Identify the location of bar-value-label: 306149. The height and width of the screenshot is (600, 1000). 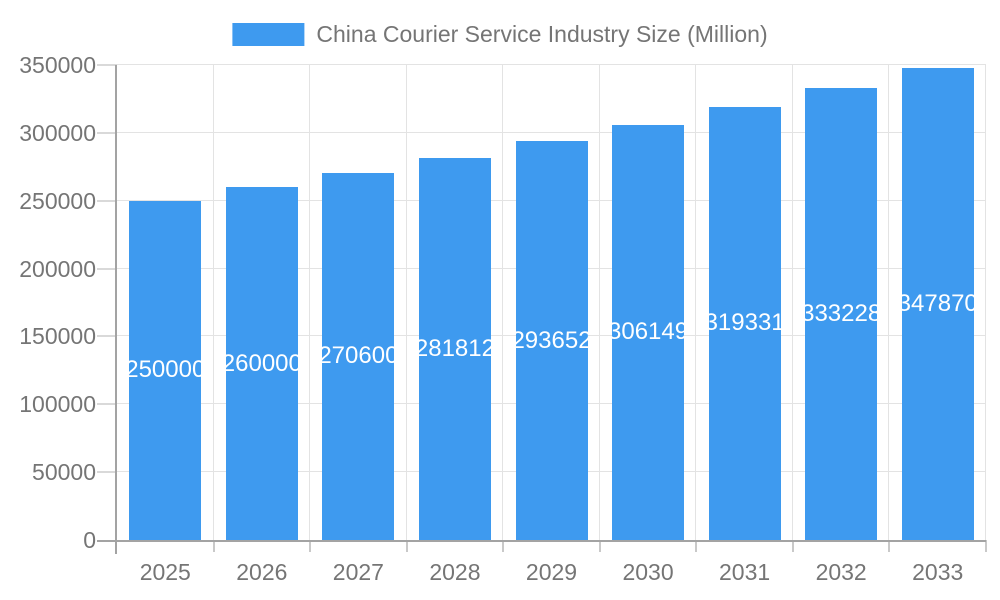
(648, 332).